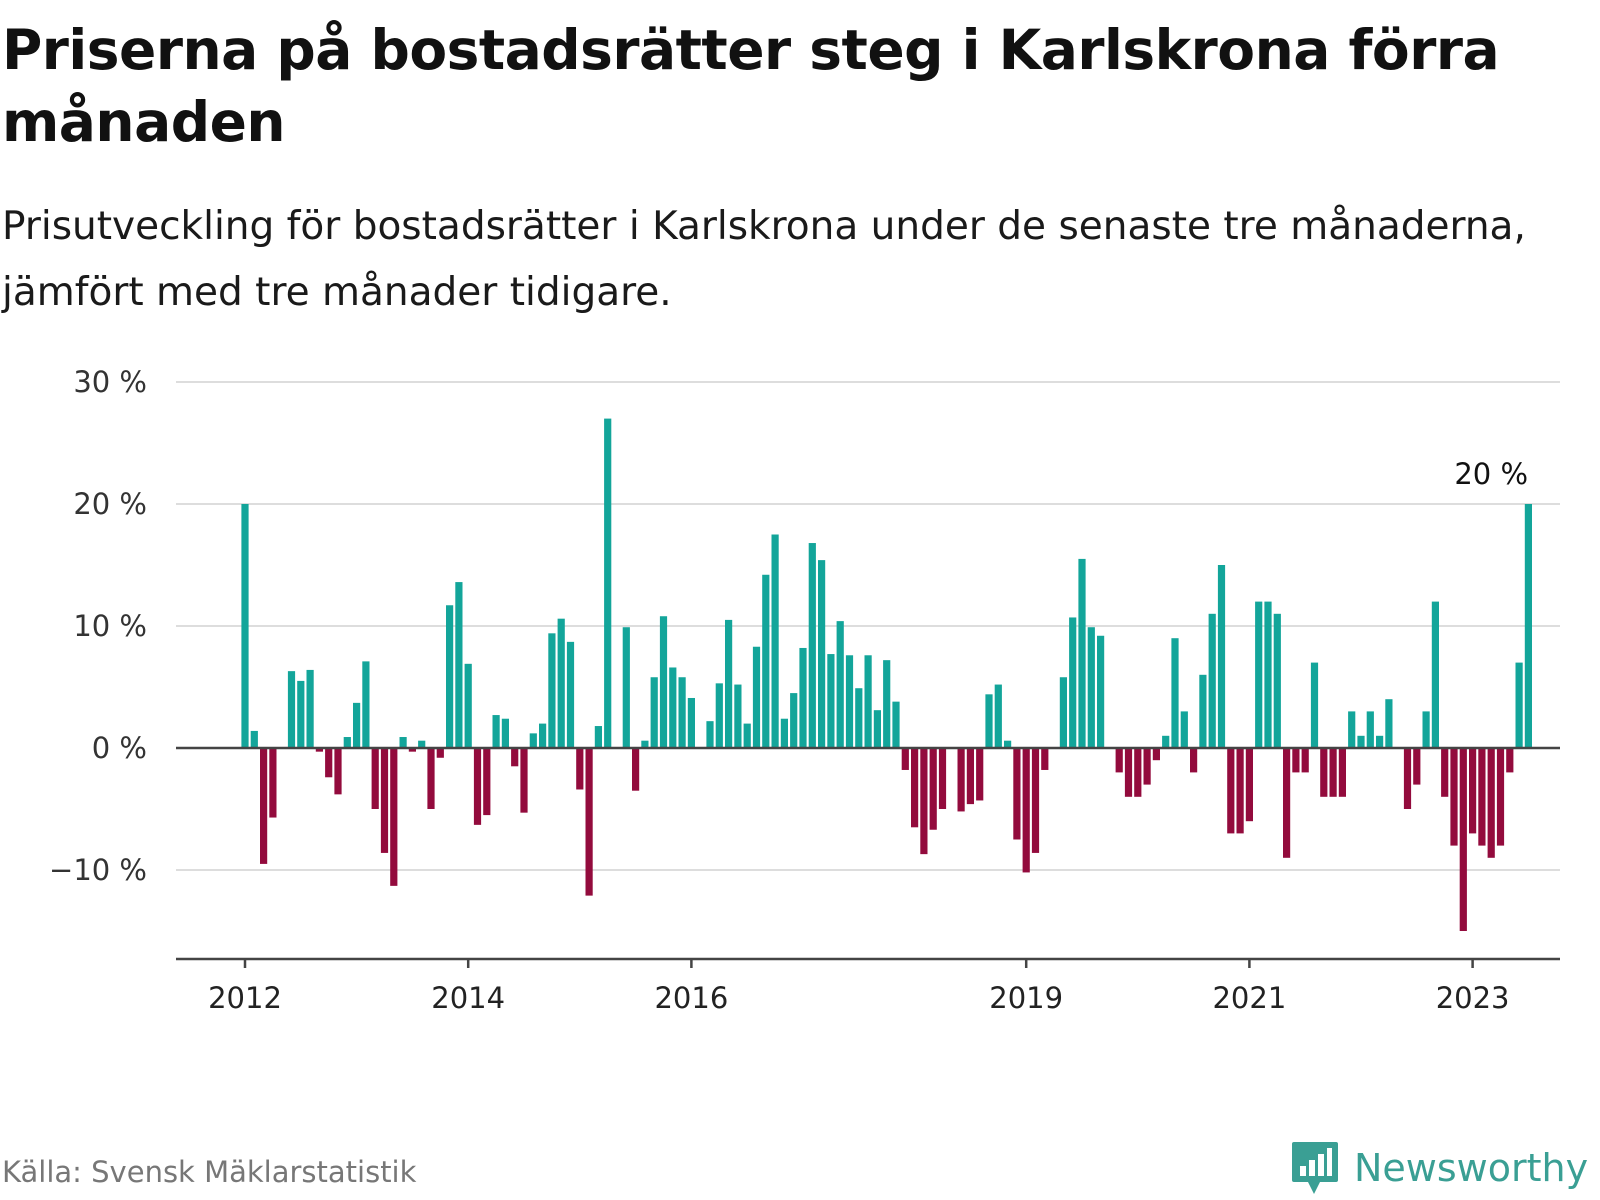 The width and height of the screenshot is (1600, 1200). What do you see at coordinates (110, 382) in the screenshot?
I see `y-tick-label: 30 %` at bounding box center [110, 382].